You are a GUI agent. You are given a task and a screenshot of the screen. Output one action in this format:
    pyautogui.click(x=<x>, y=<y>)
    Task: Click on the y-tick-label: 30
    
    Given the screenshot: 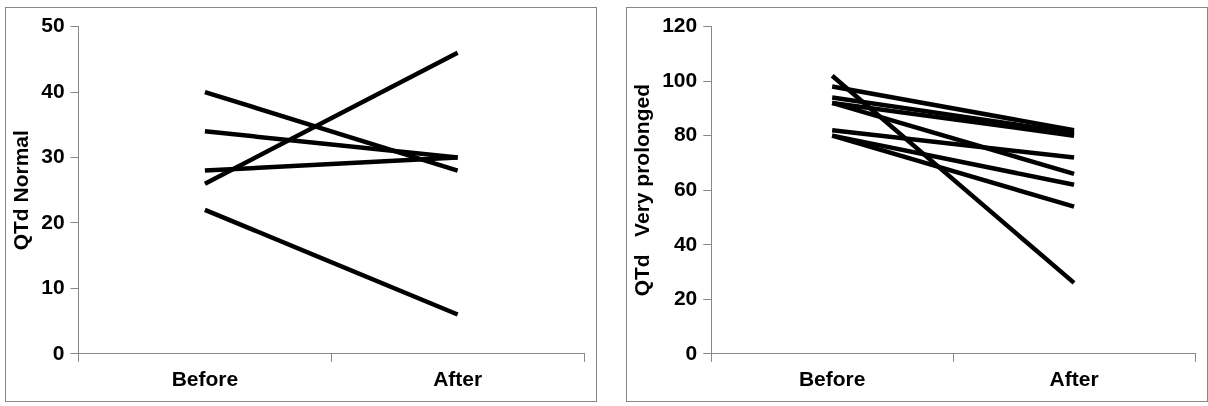 What is the action you would take?
    pyautogui.click(x=53, y=156)
    